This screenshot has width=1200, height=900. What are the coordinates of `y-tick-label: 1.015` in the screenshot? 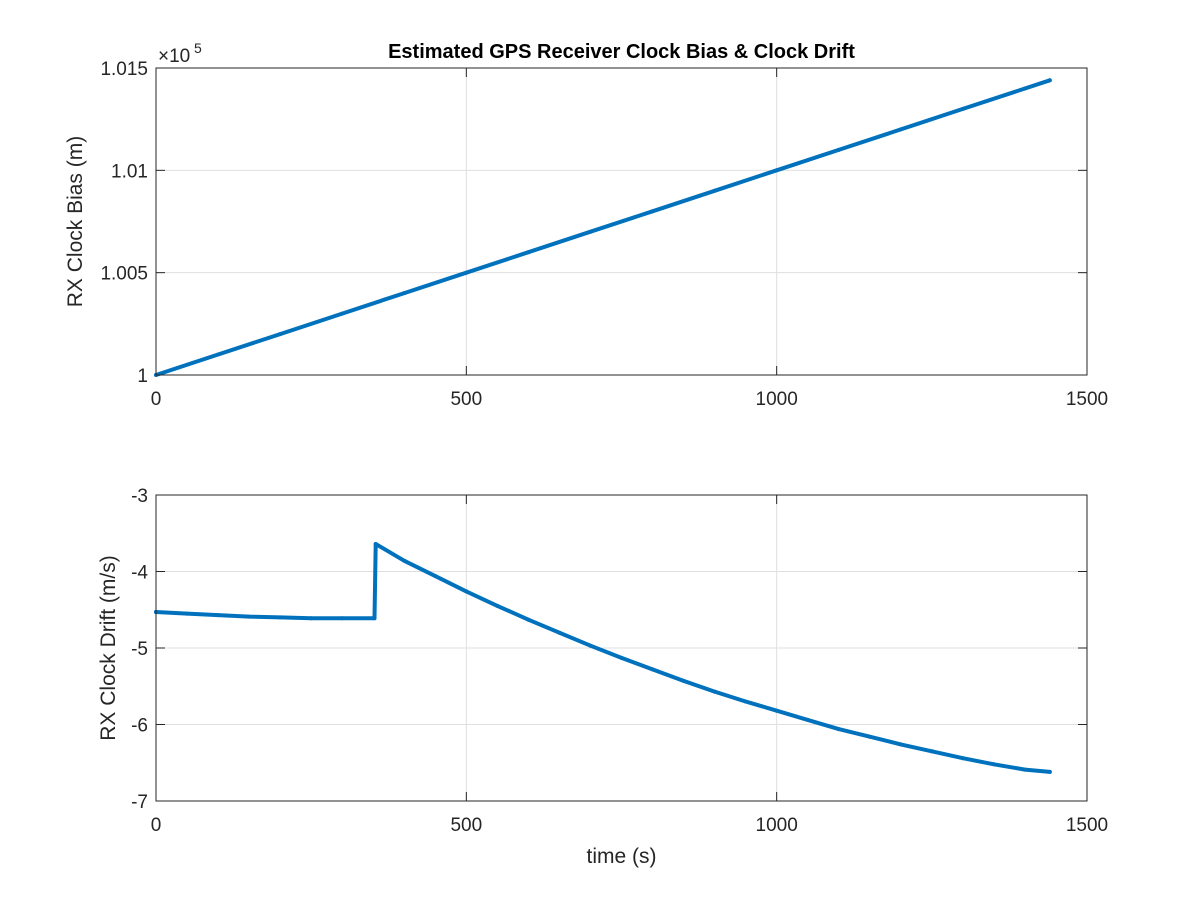 It's located at (124, 69).